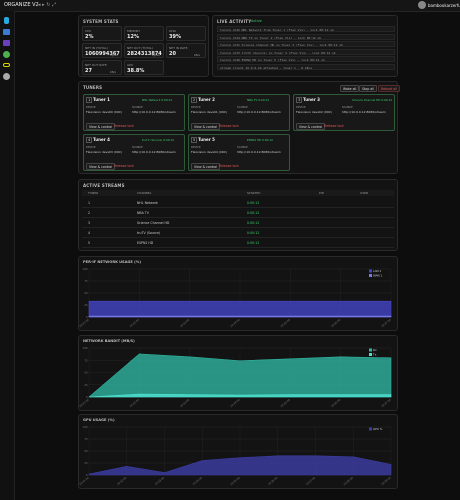  I want to click on stat-label: NET IN RATE, so click(178, 47).